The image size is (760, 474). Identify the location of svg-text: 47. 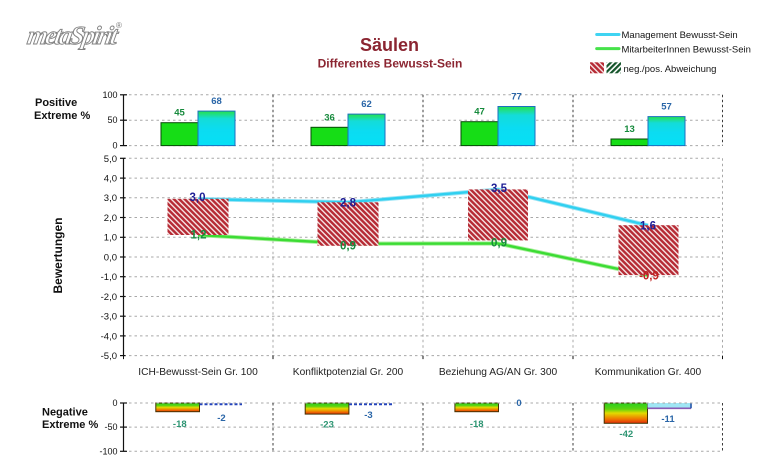
(479, 112).